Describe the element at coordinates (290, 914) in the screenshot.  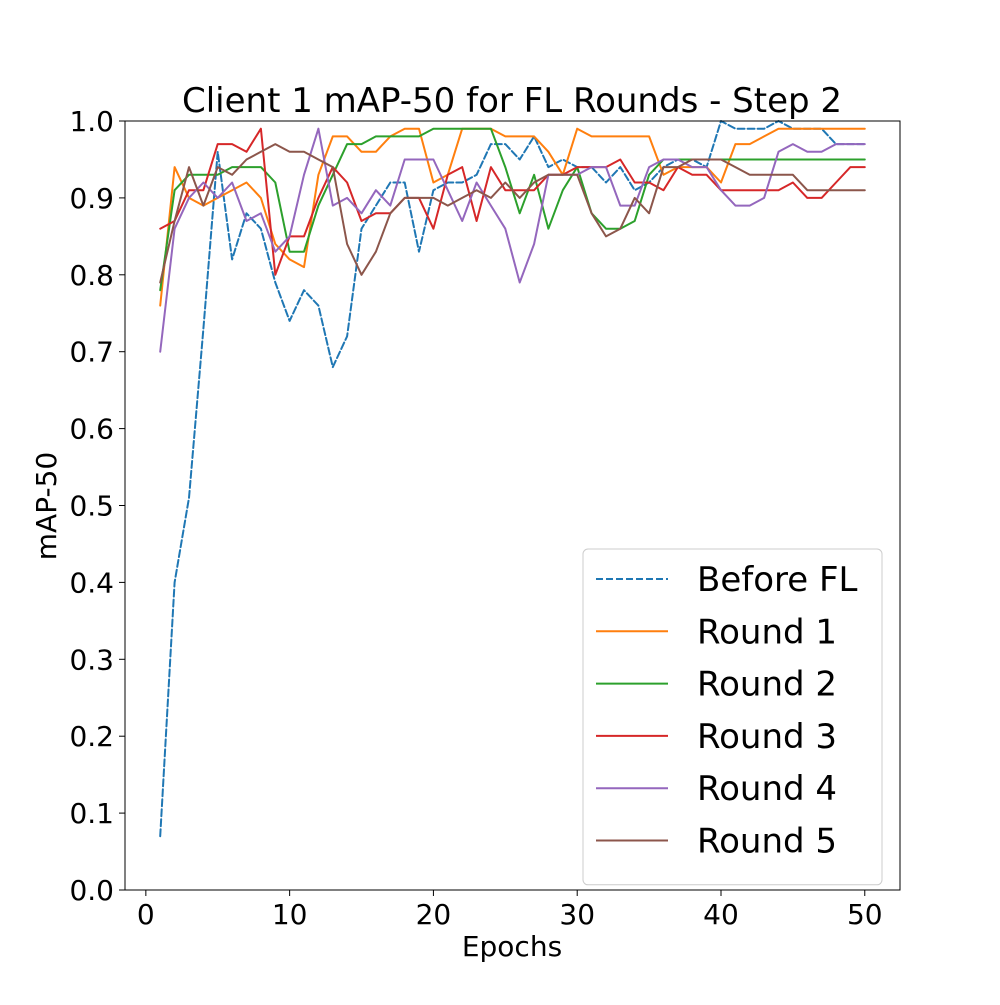
I see `x-tick-label: 10` at that location.